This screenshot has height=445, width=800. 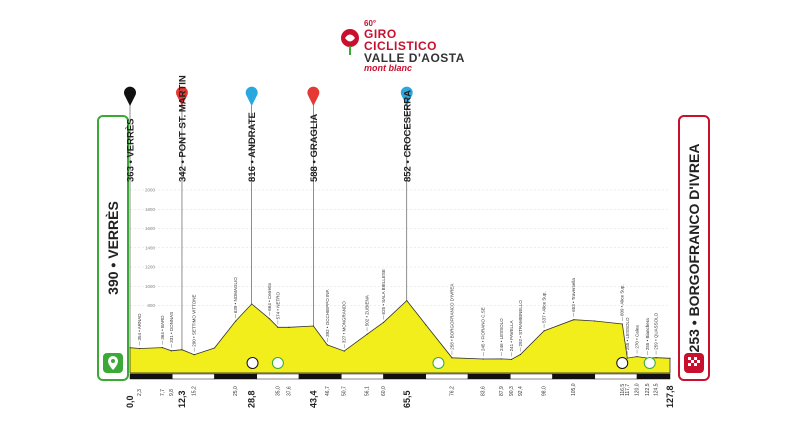 What do you see at coordinates (140, 392) in the screenshot?
I see `km-tick-label: 2,3` at bounding box center [140, 392].